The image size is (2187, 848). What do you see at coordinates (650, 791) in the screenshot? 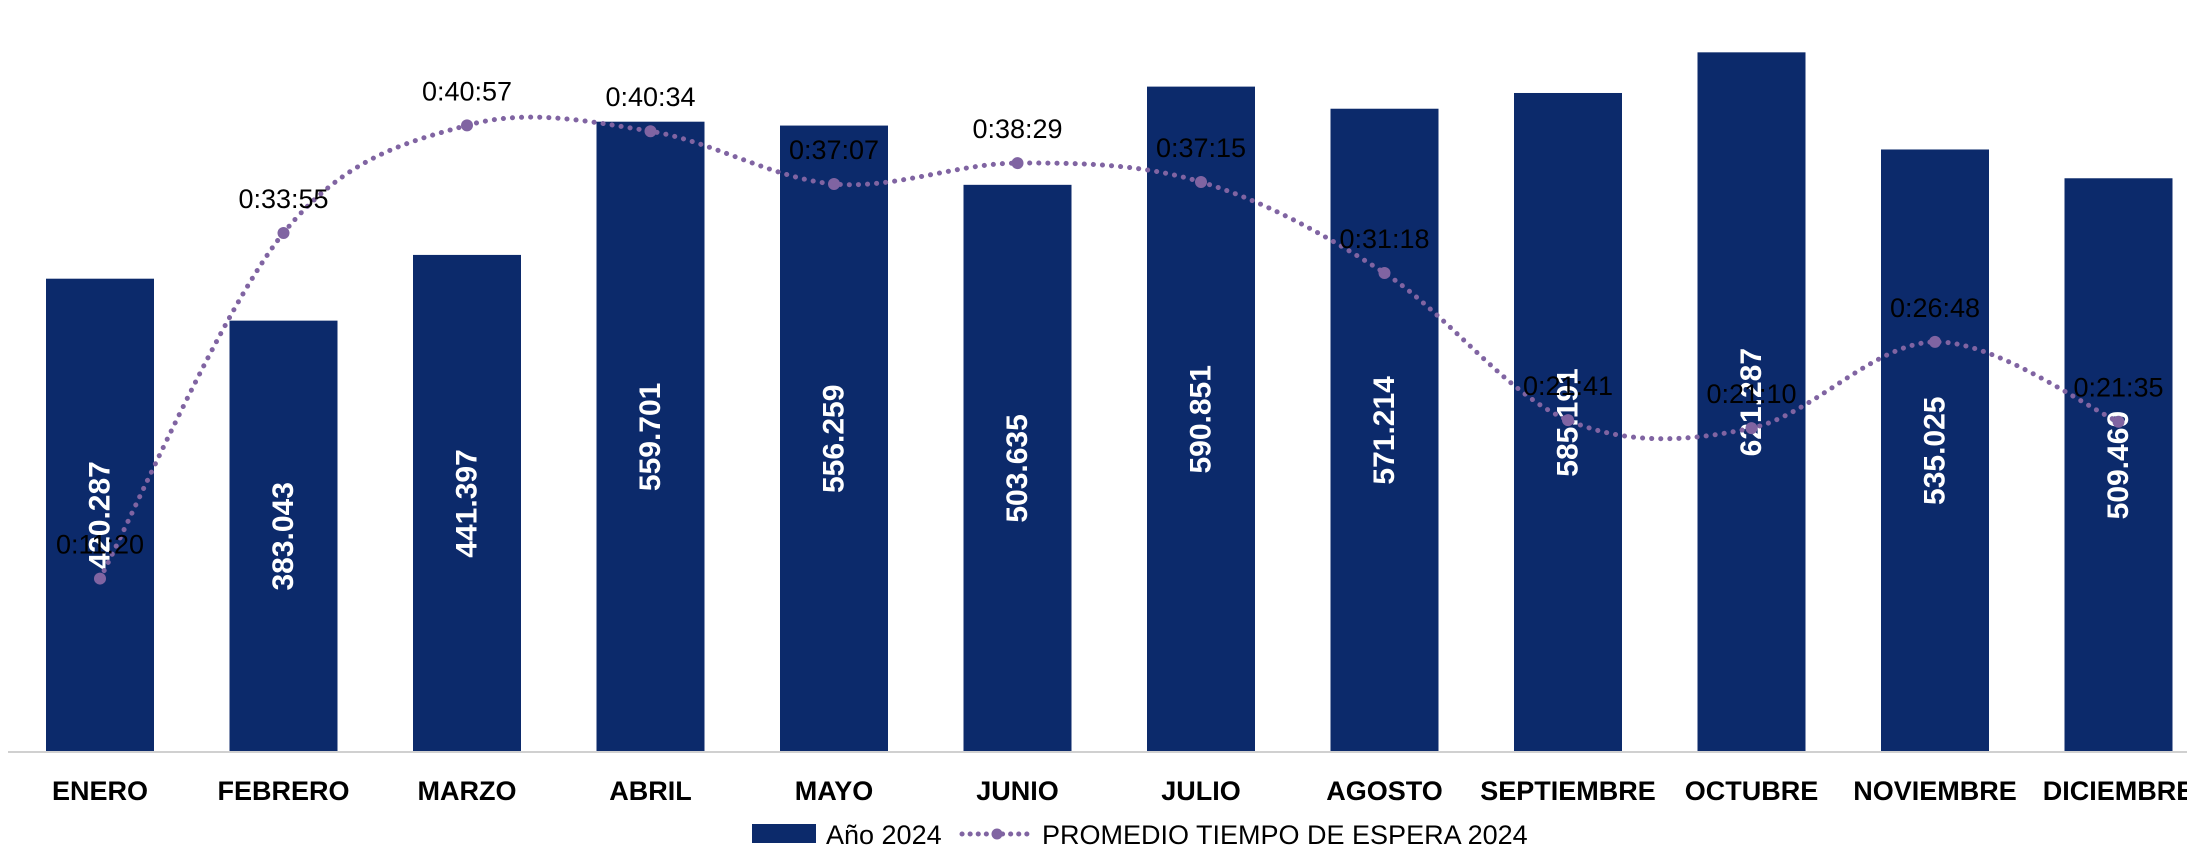
I see `category-label: ABRIL` at bounding box center [650, 791].